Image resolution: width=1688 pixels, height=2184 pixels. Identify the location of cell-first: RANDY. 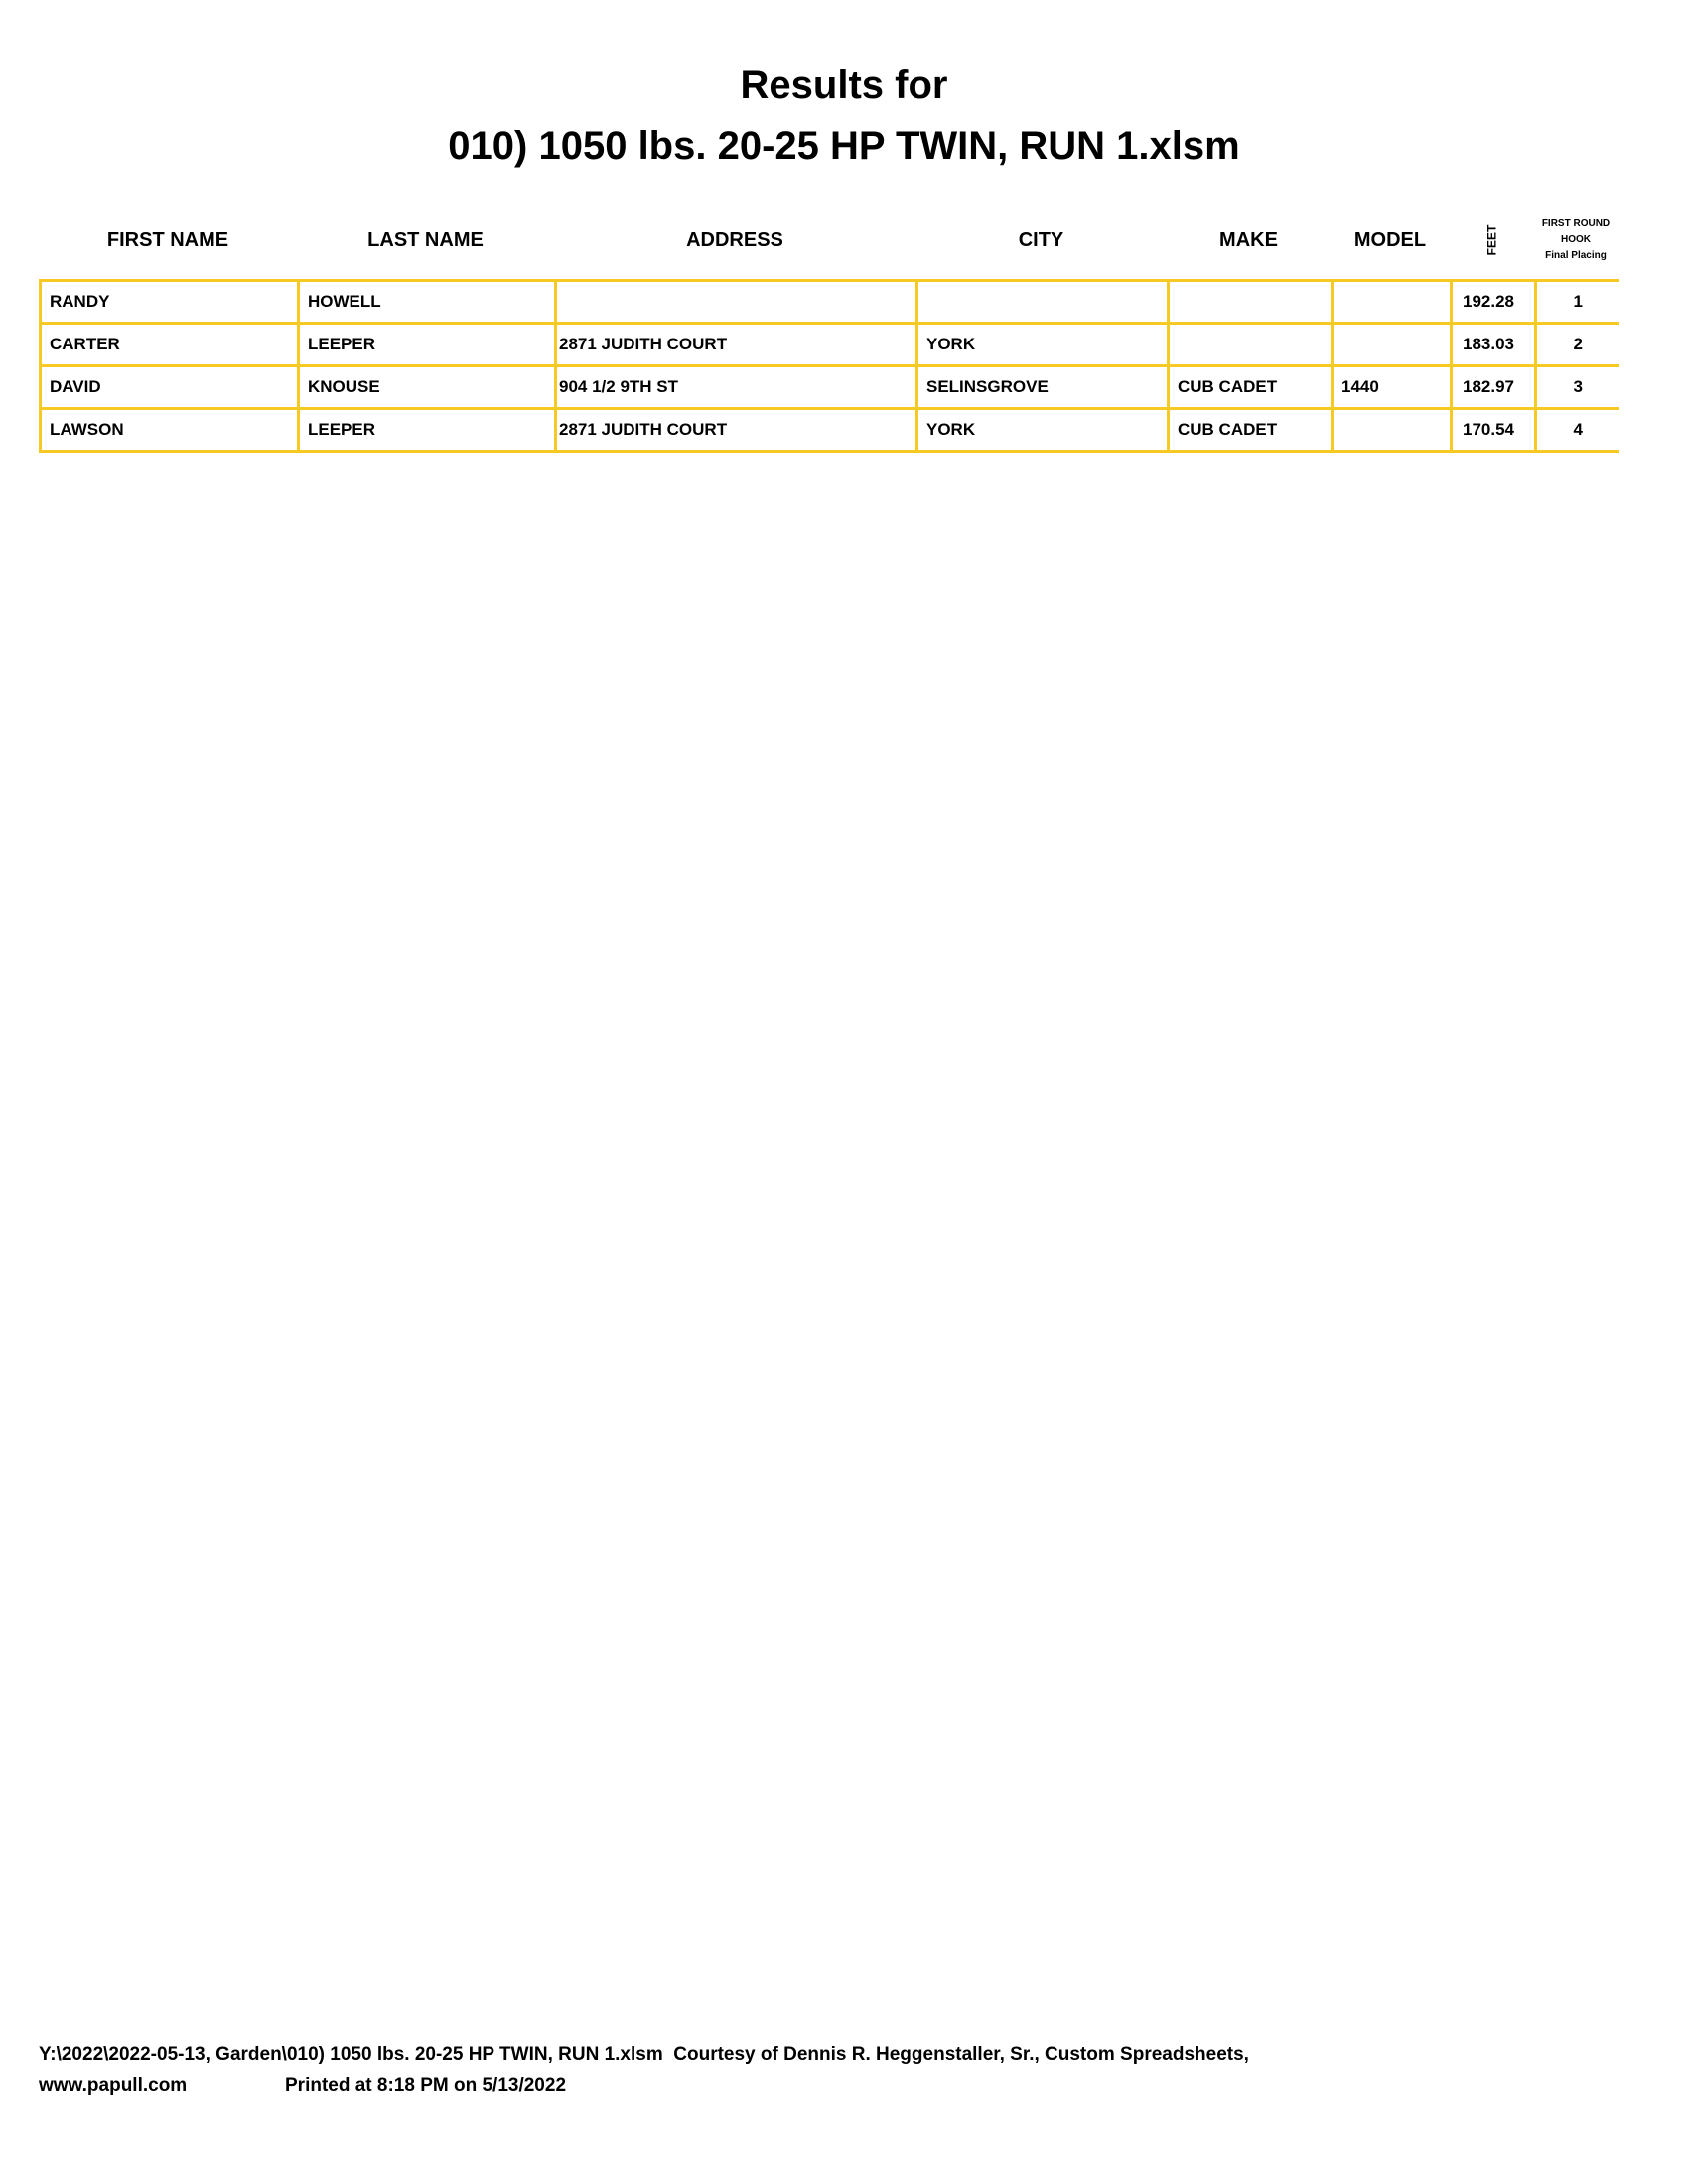
(169, 302).